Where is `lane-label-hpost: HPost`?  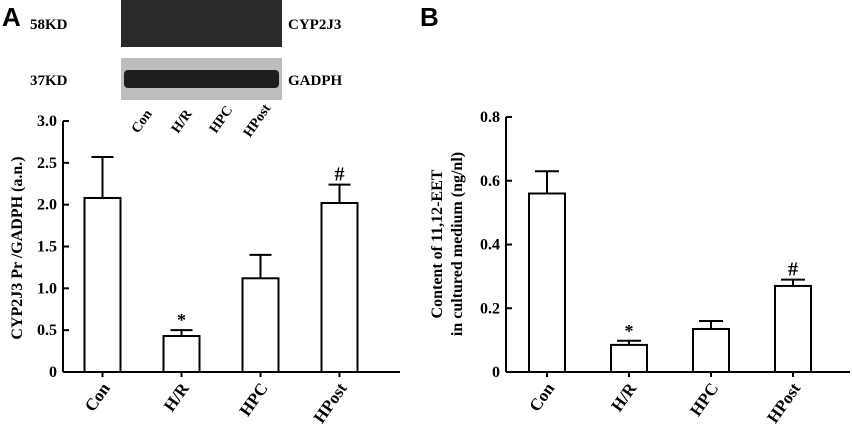 lane-label-hpost: HPost is located at coordinates (257, 120).